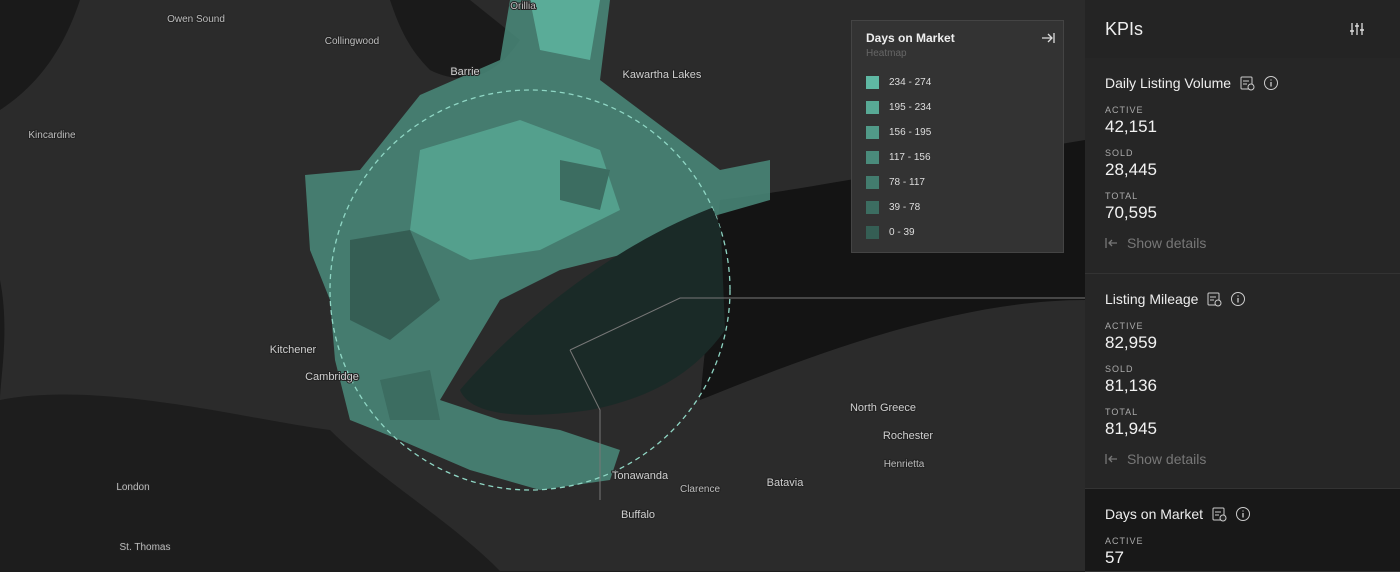 The height and width of the screenshot is (572, 1400). I want to click on legend-item: 234 - 274, so click(898, 82).